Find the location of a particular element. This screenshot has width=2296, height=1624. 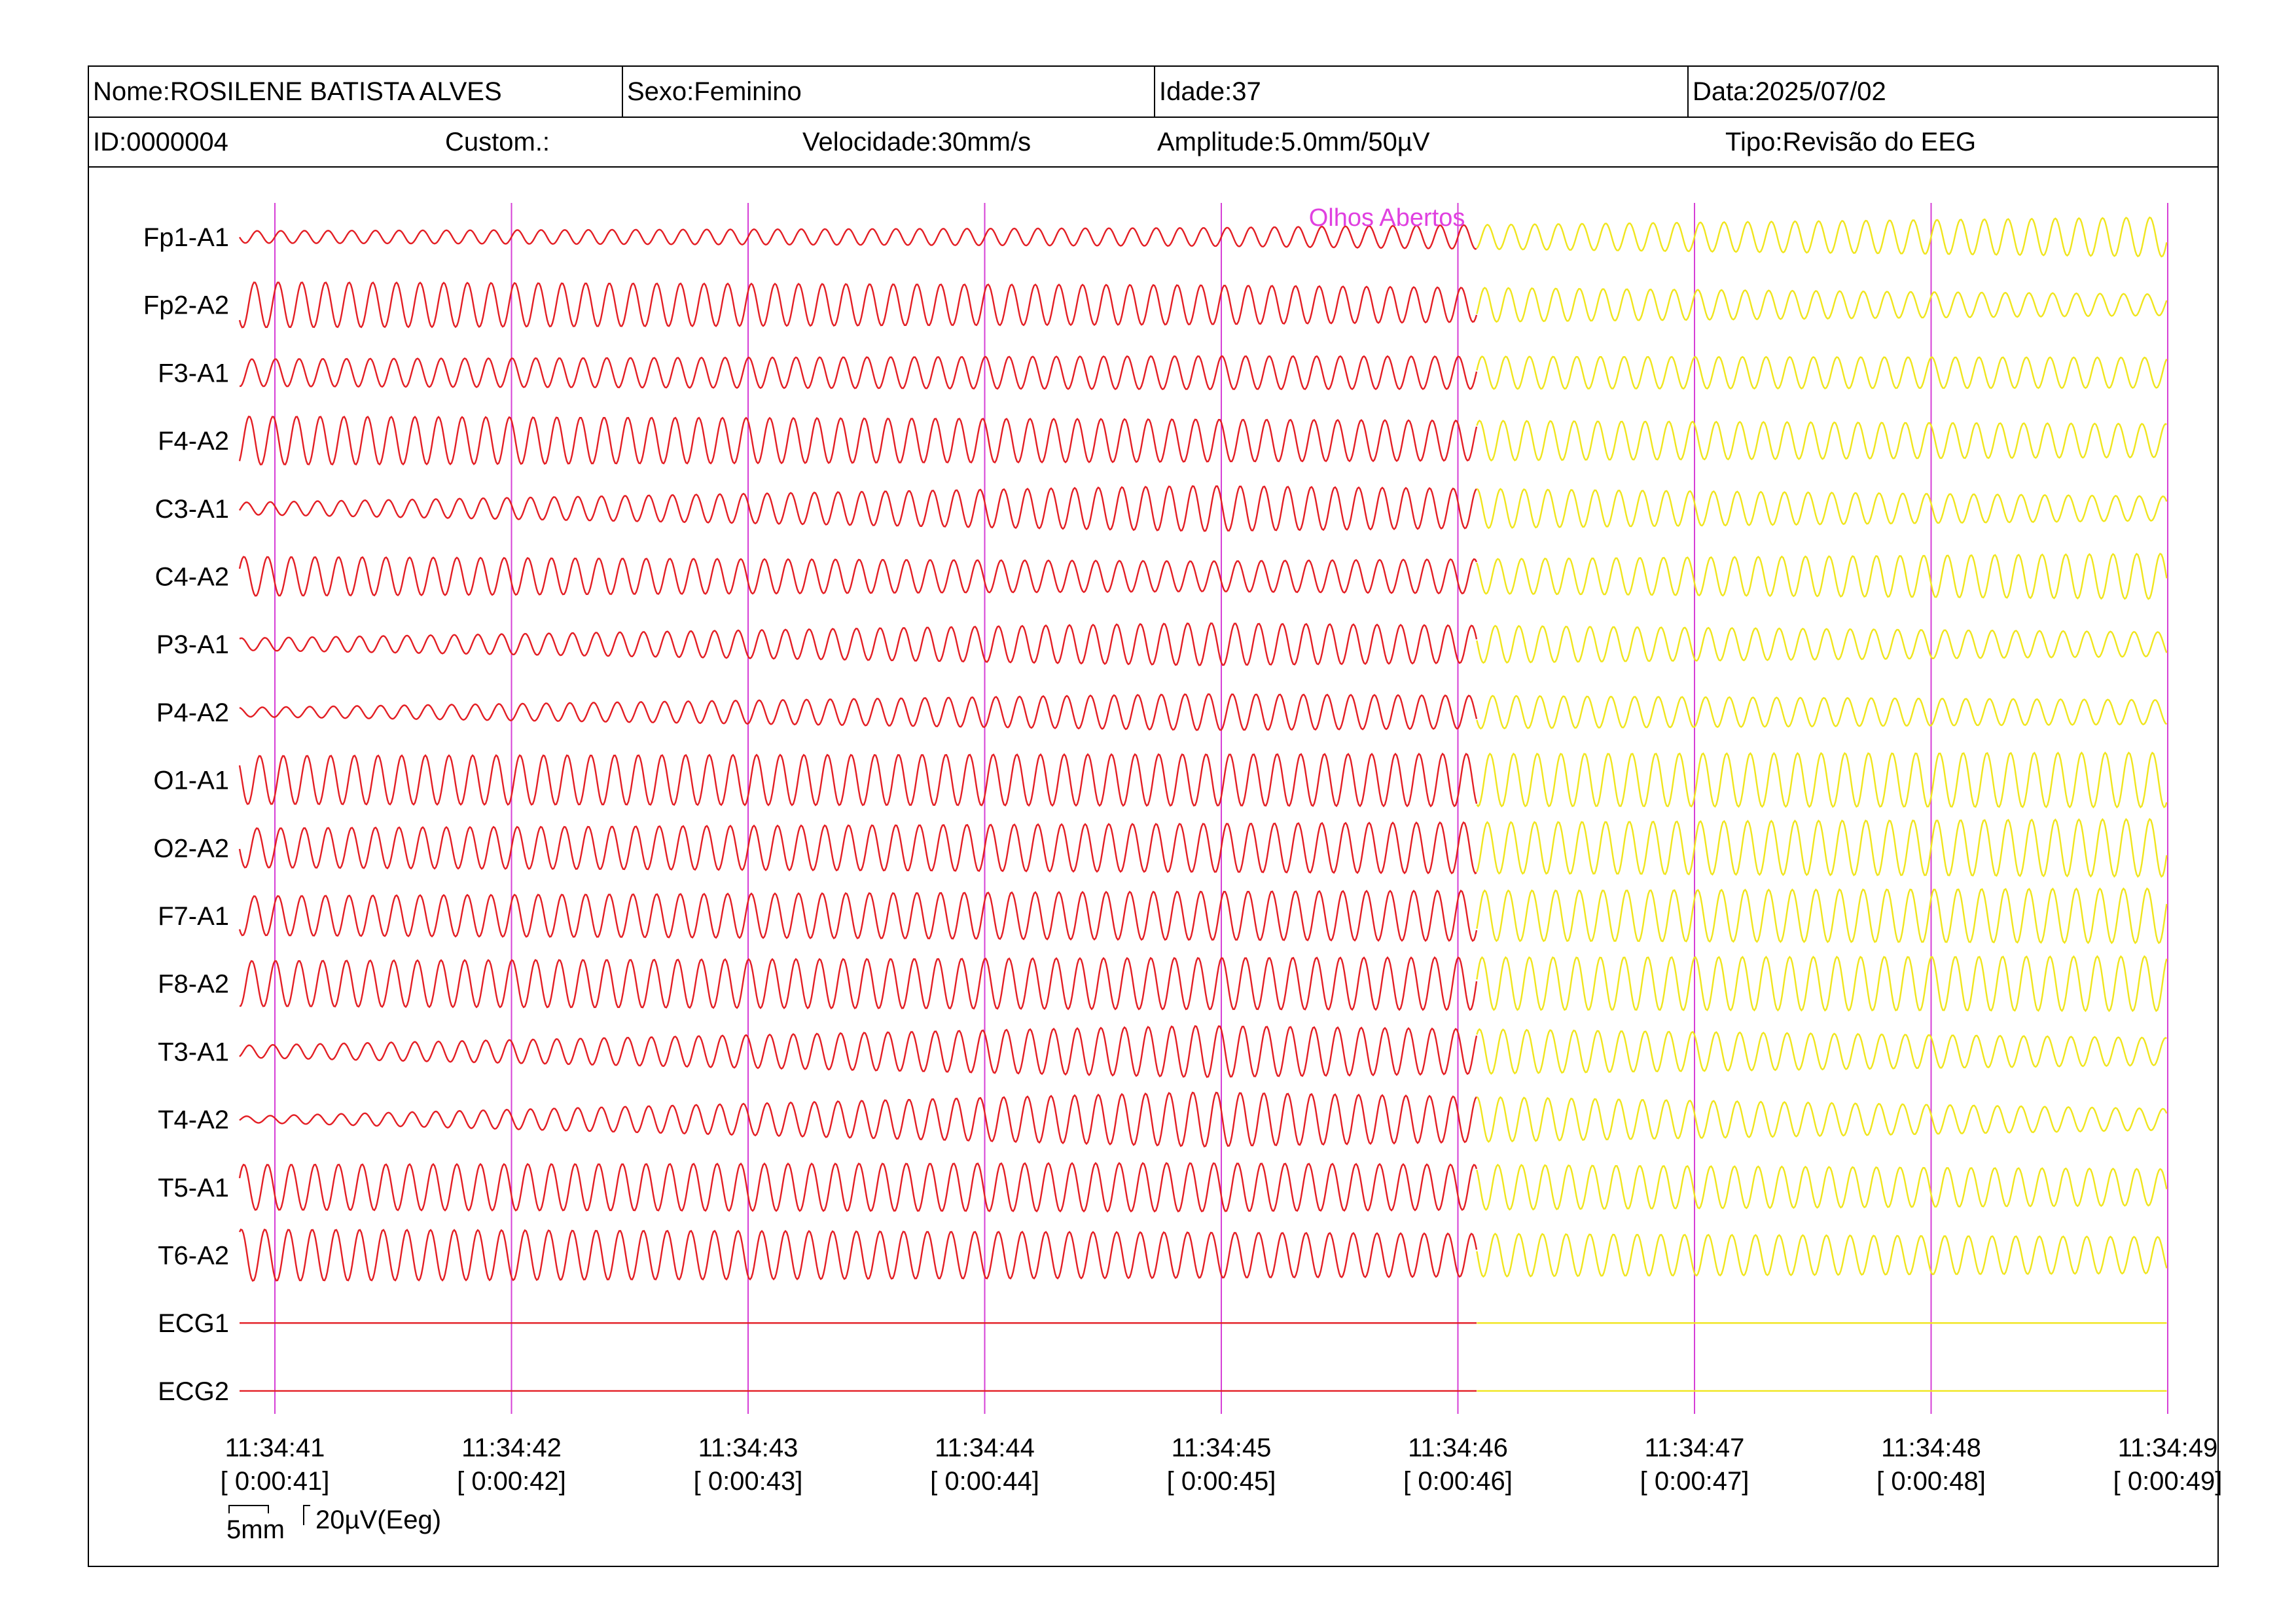

channel-label: T6-A2 is located at coordinates (193, 1256).